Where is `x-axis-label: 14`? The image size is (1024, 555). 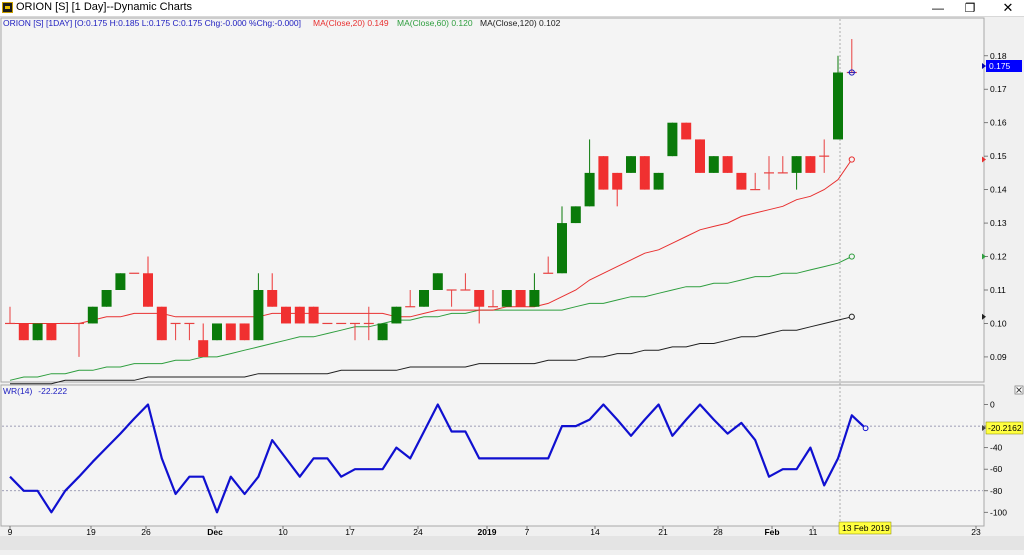
x-axis-label: 14 is located at coordinates (595, 532).